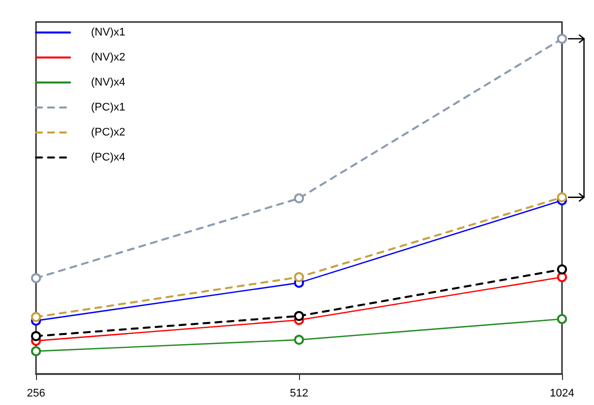  Describe the element at coordinates (108, 58) in the screenshot. I see `legend-label: (NV)x2` at that location.